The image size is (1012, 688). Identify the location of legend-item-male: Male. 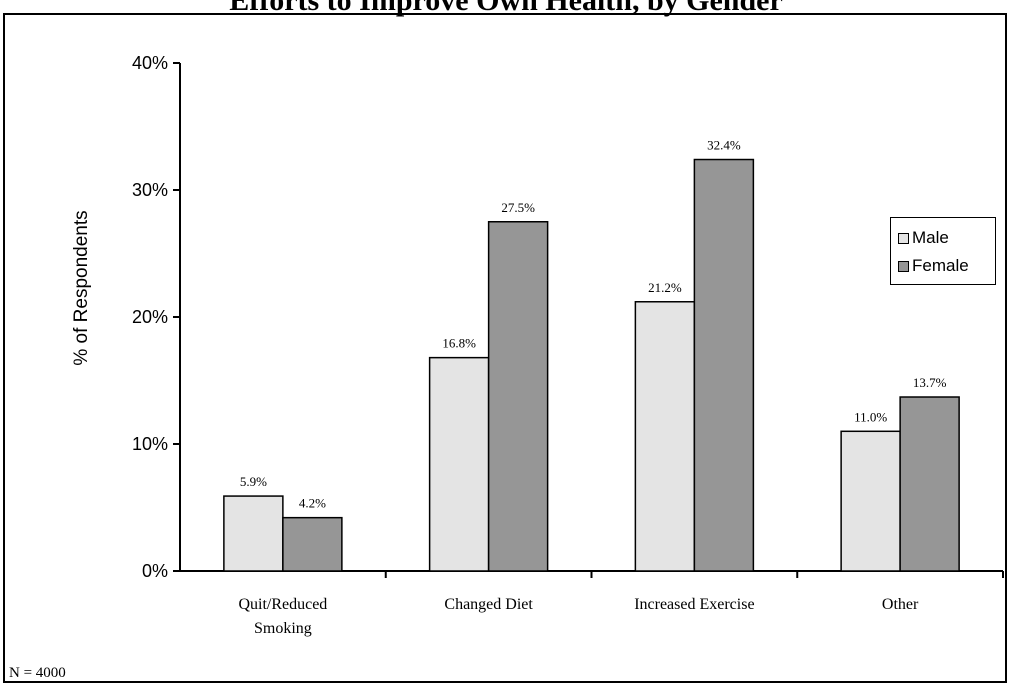
(923, 238).